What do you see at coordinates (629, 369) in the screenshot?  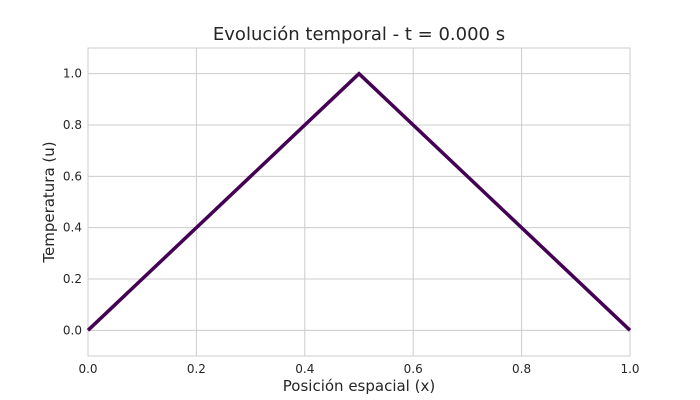 I see `x-tick-label: 1.0` at bounding box center [629, 369].